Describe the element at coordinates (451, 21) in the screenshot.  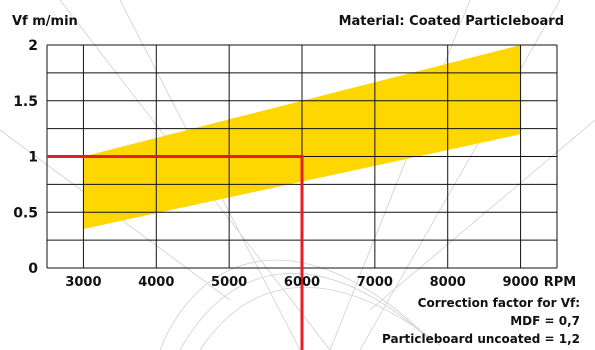
I see `chart-title: Material: Coated Particleboard` at that location.